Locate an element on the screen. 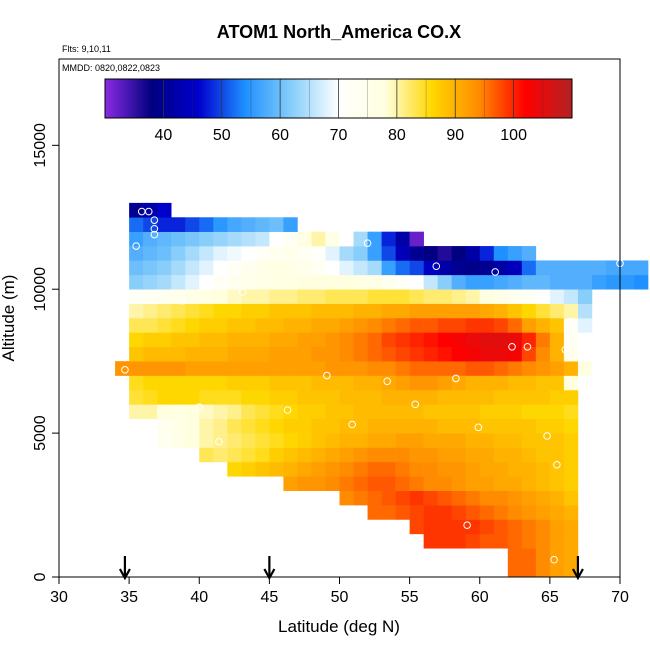 This screenshot has width=650, height=650. x-tick-label: 45 is located at coordinates (269, 597).